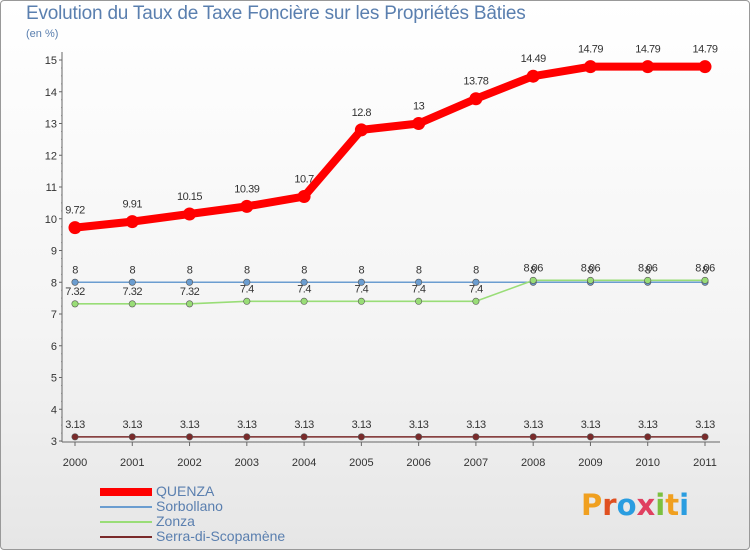 The width and height of the screenshot is (750, 550). I want to click on y-tick-label: 8, so click(54, 283).